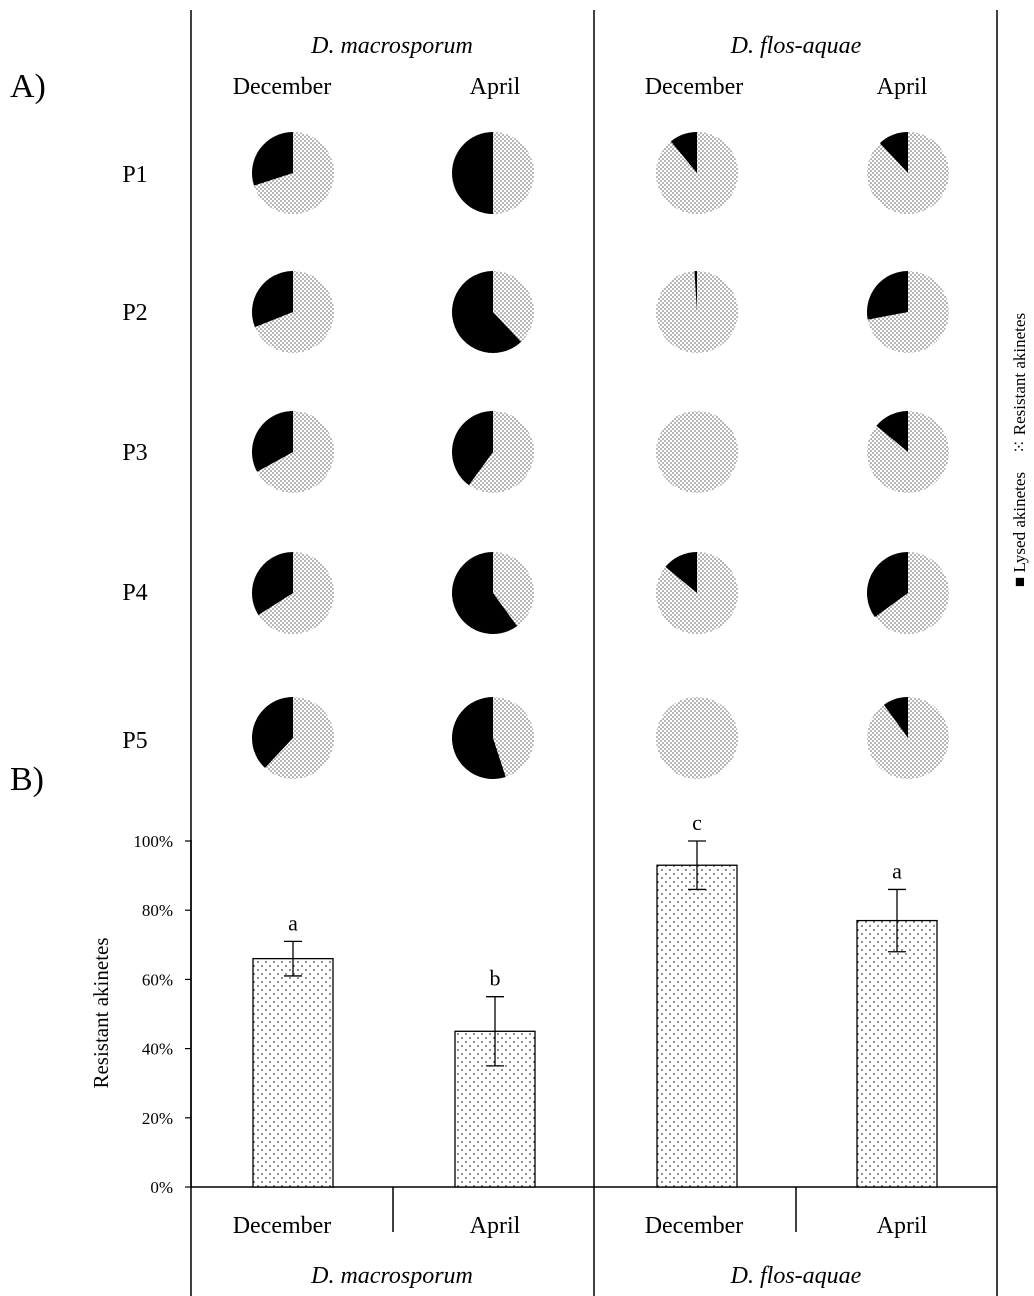  I want to click on y-axis-ticks: 0% 20% 40% 60% 80% 100%, so click(162, 1014).